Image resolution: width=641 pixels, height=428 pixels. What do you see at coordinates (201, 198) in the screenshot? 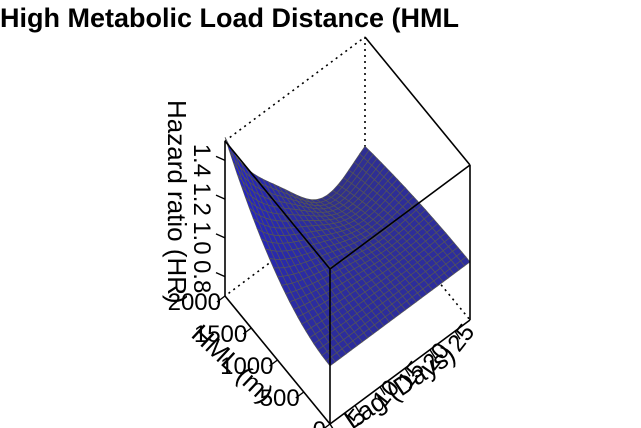
I see `z-tick-label: 1.2` at bounding box center [201, 198].